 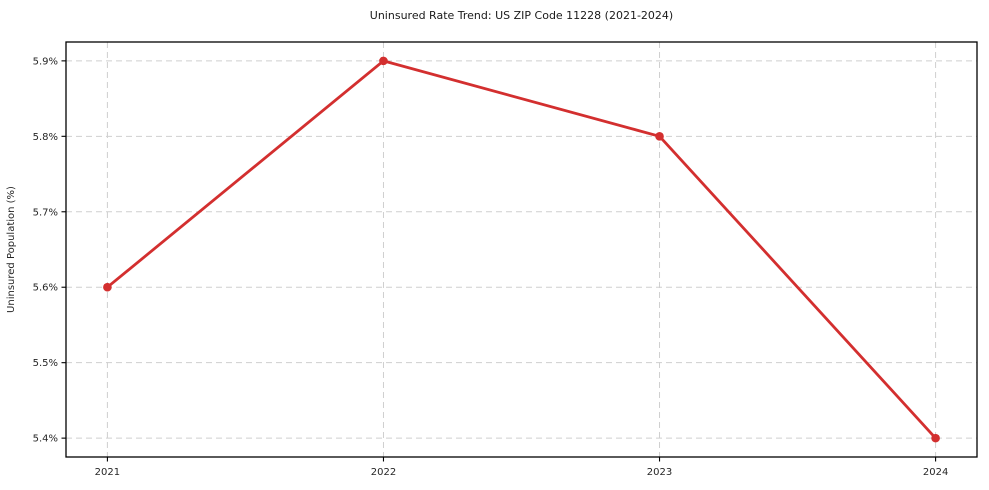 What do you see at coordinates (383, 472) in the screenshot?
I see `x-tick-label: 2022` at bounding box center [383, 472].